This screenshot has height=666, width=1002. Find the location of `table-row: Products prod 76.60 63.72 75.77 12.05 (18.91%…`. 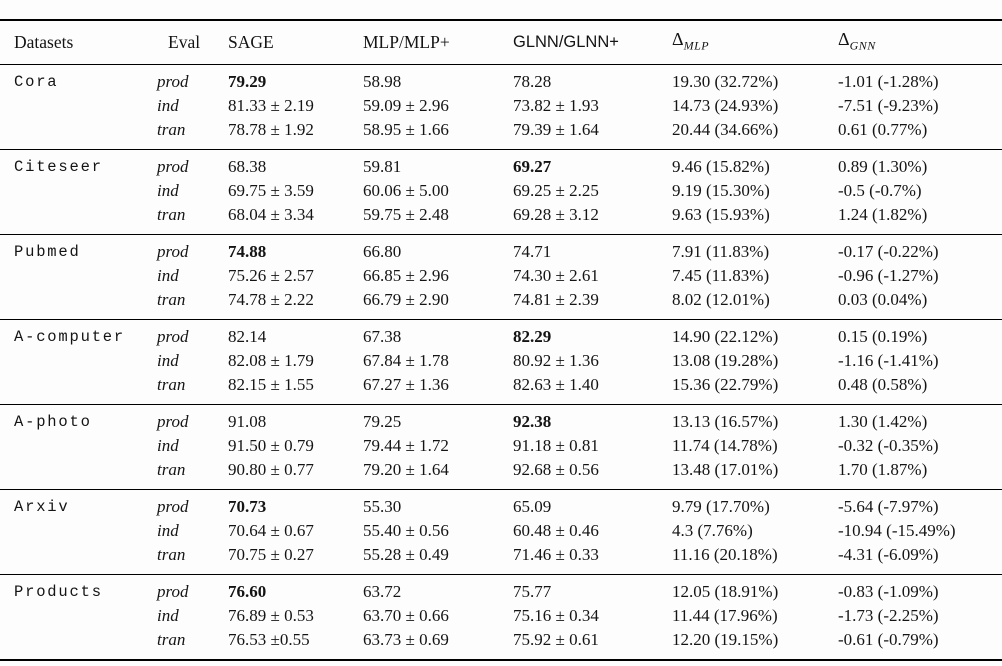

table-row: Products prod 76.60 63.72 75.77 12.05 (18.91%… is located at coordinates (501, 616).